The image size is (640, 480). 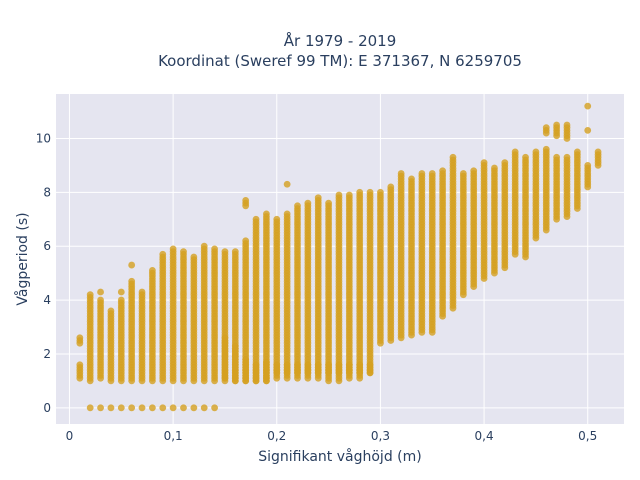 What do you see at coordinates (380, 436) in the screenshot?
I see `x-tick-label: 0,3` at bounding box center [380, 436].